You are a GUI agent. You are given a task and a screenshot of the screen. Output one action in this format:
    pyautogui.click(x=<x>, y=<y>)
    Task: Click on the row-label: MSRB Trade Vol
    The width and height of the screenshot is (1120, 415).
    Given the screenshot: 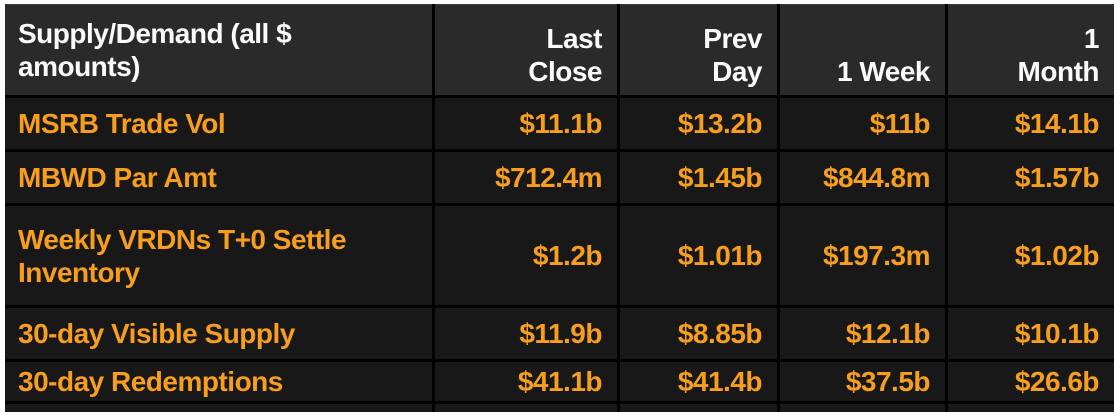 What is the action you would take?
    pyautogui.click(x=218, y=123)
    